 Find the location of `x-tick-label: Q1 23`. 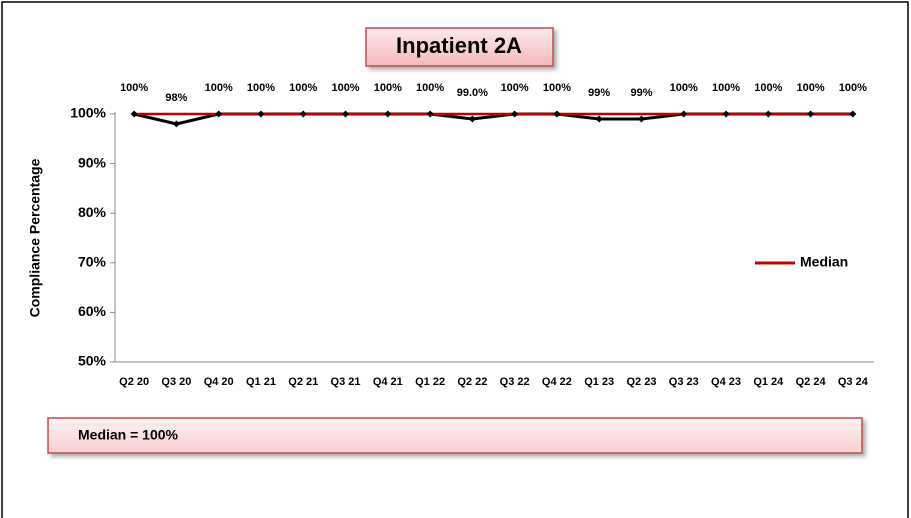

x-tick-label: Q1 23 is located at coordinates (599, 382).